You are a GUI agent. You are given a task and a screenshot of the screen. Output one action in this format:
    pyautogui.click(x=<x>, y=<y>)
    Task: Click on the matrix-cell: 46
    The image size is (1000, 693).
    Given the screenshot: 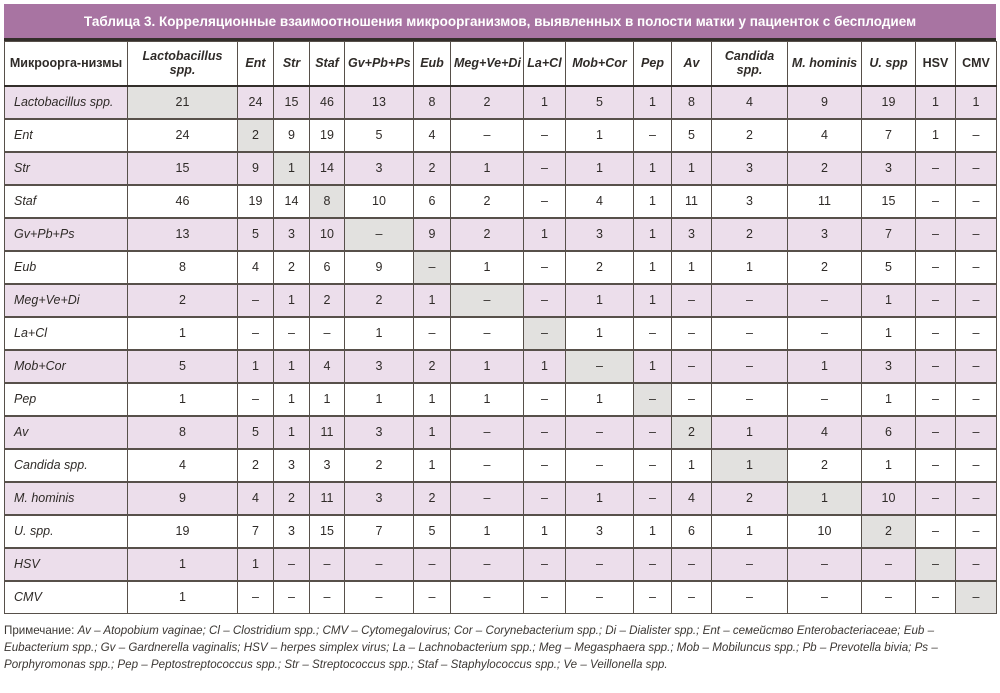 What is the action you would take?
    pyautogui.click(x=182, y=201)
    